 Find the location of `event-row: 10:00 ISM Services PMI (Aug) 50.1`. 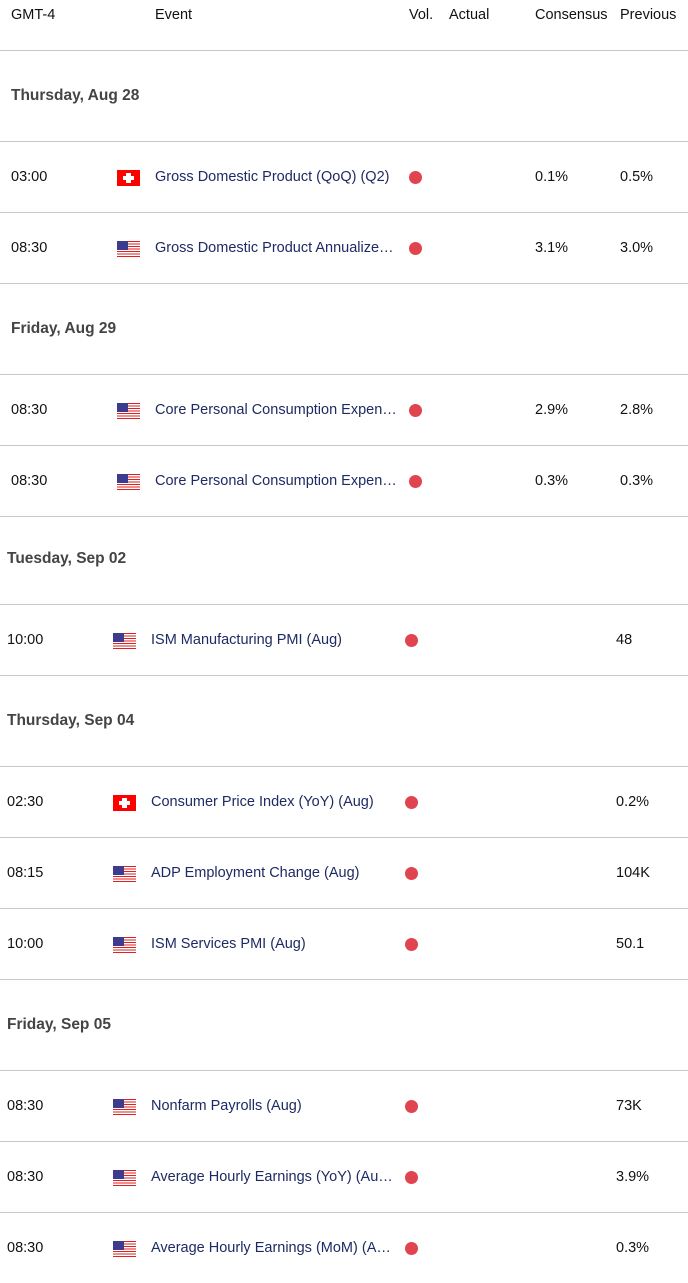

event-row: 10:00 ISM Services PMI (Aug) 50.1 is located at coordinates (344, 944).